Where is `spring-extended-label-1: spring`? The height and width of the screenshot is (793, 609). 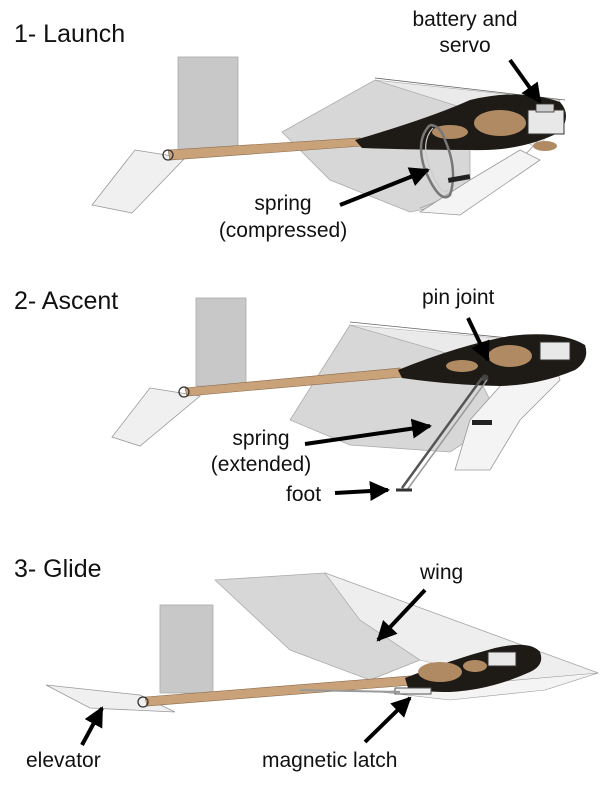 spring-extended-label-1: spring is located at coordinates (261, 438).